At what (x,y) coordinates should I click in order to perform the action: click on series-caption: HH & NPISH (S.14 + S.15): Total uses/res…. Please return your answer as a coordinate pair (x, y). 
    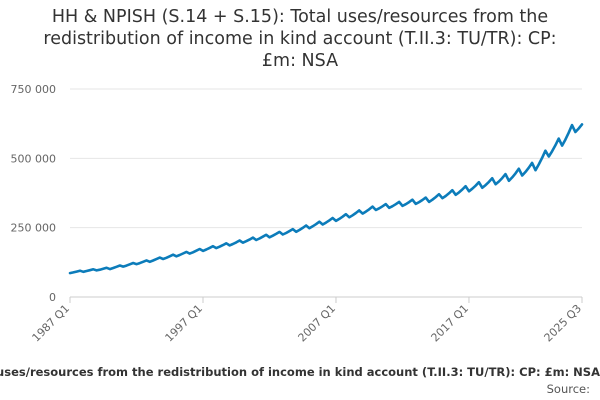
    Looking at the image, I should click on (300, 373).